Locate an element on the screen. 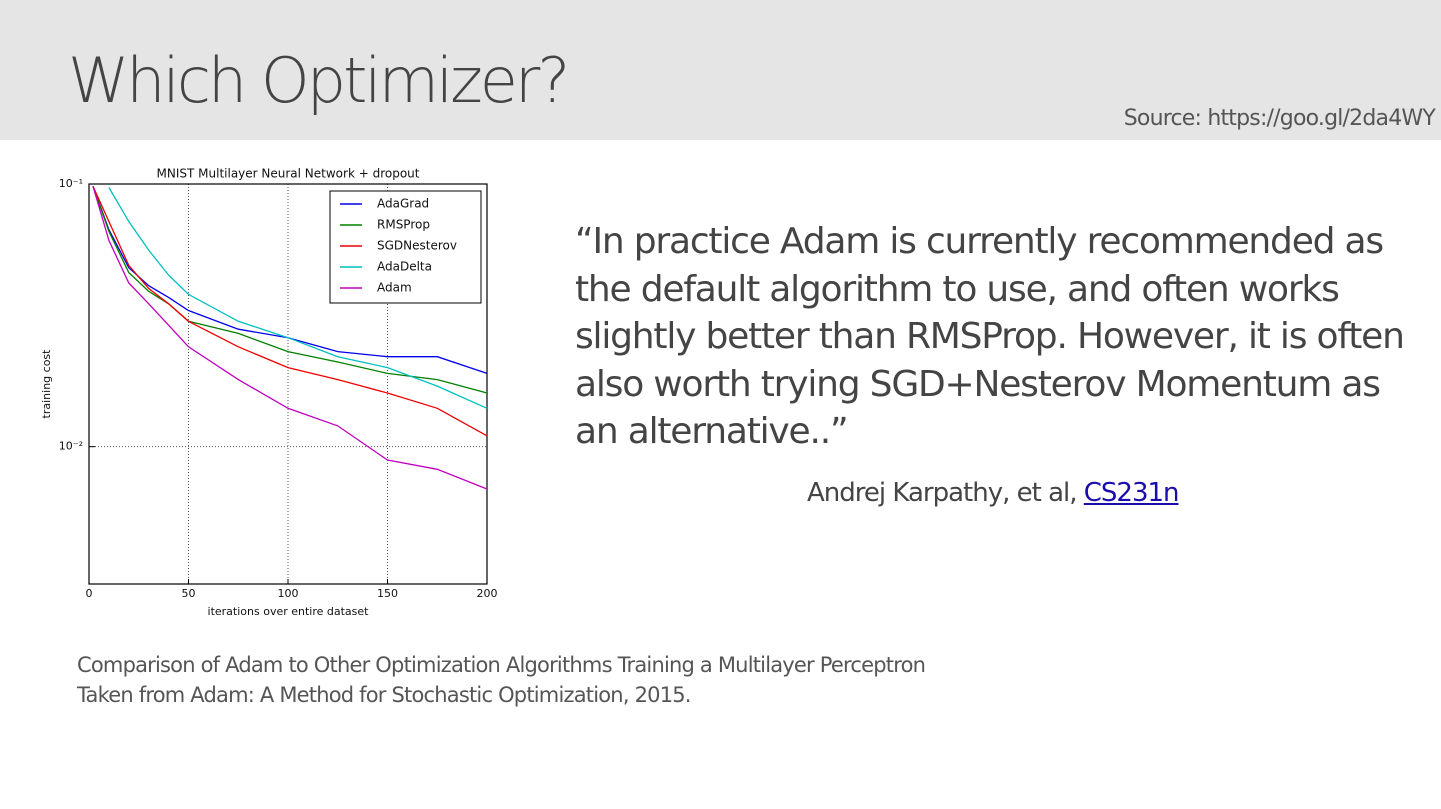  legend-label: AdaDelta is located at coordinates (404, 267).